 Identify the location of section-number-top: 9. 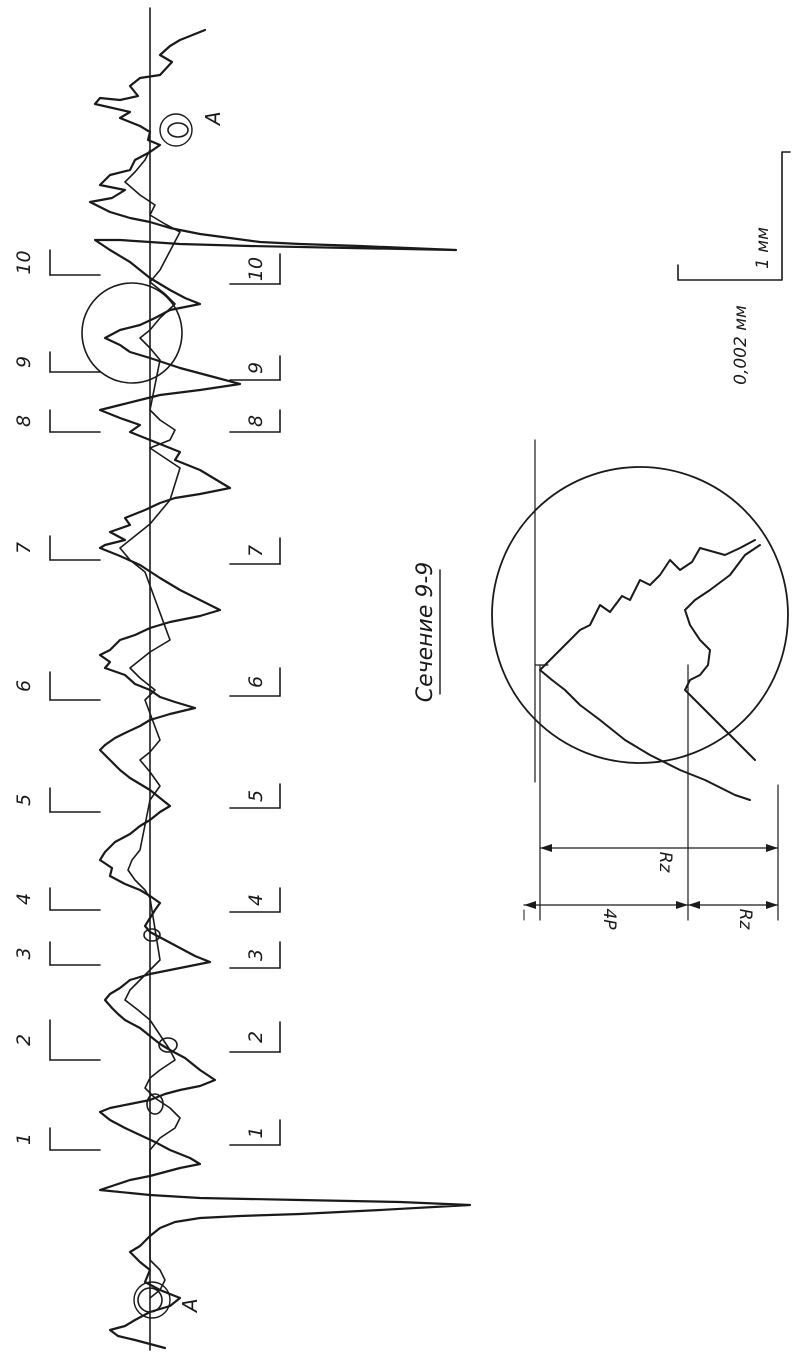
(24, 362).